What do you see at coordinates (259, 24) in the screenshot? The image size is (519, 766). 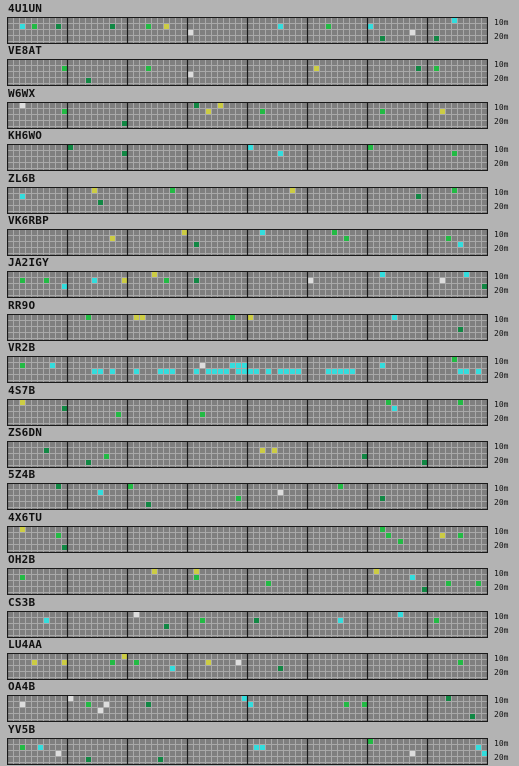 I see `station-row: 4U1UN 10m 20m` at bounding box center [259, 24].